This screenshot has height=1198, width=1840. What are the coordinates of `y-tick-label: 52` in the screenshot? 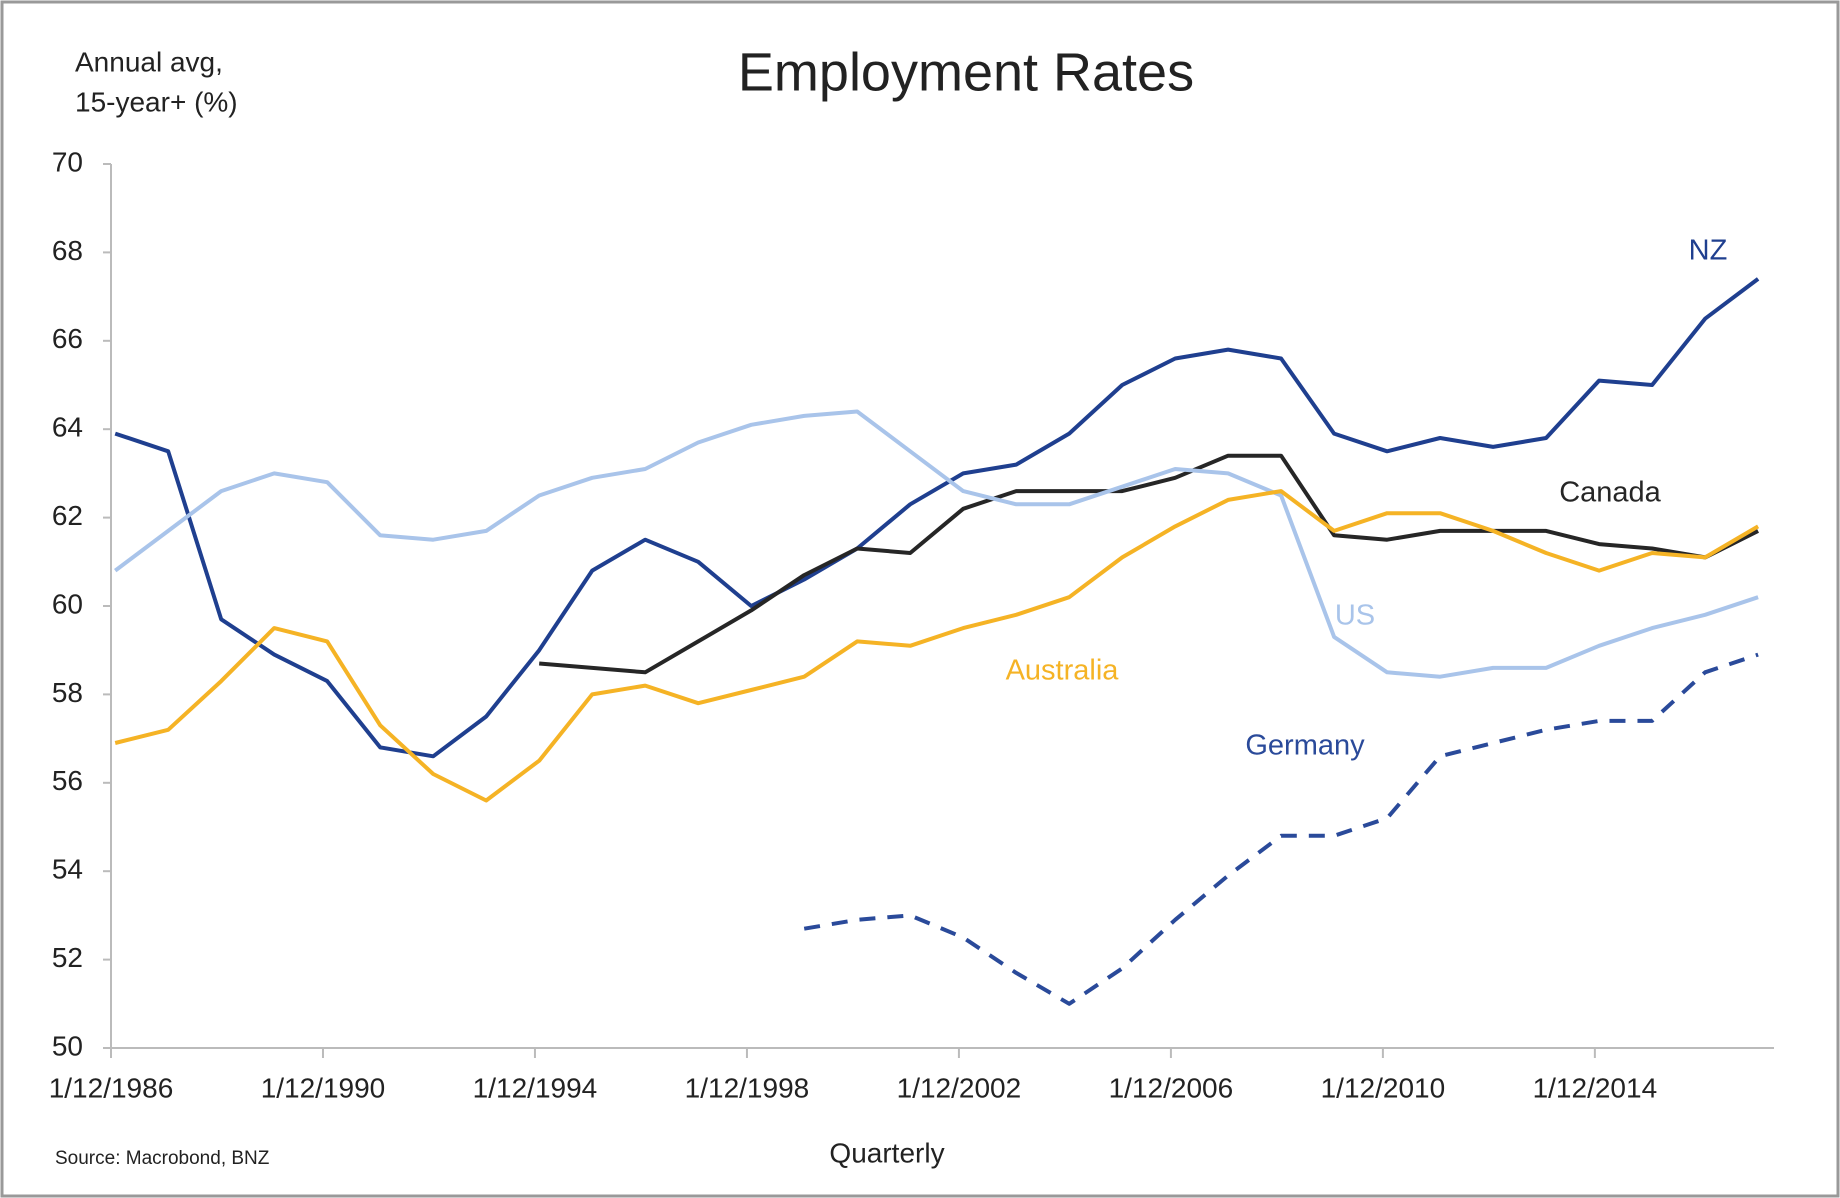 It's located at (67, 957).